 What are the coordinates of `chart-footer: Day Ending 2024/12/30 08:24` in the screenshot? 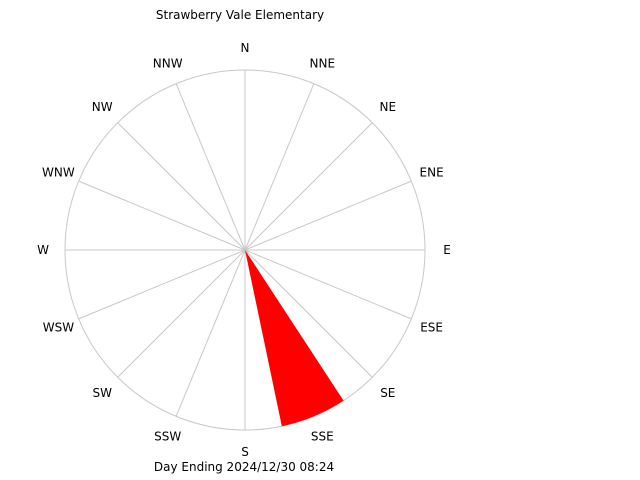 It's located at (244, 467).